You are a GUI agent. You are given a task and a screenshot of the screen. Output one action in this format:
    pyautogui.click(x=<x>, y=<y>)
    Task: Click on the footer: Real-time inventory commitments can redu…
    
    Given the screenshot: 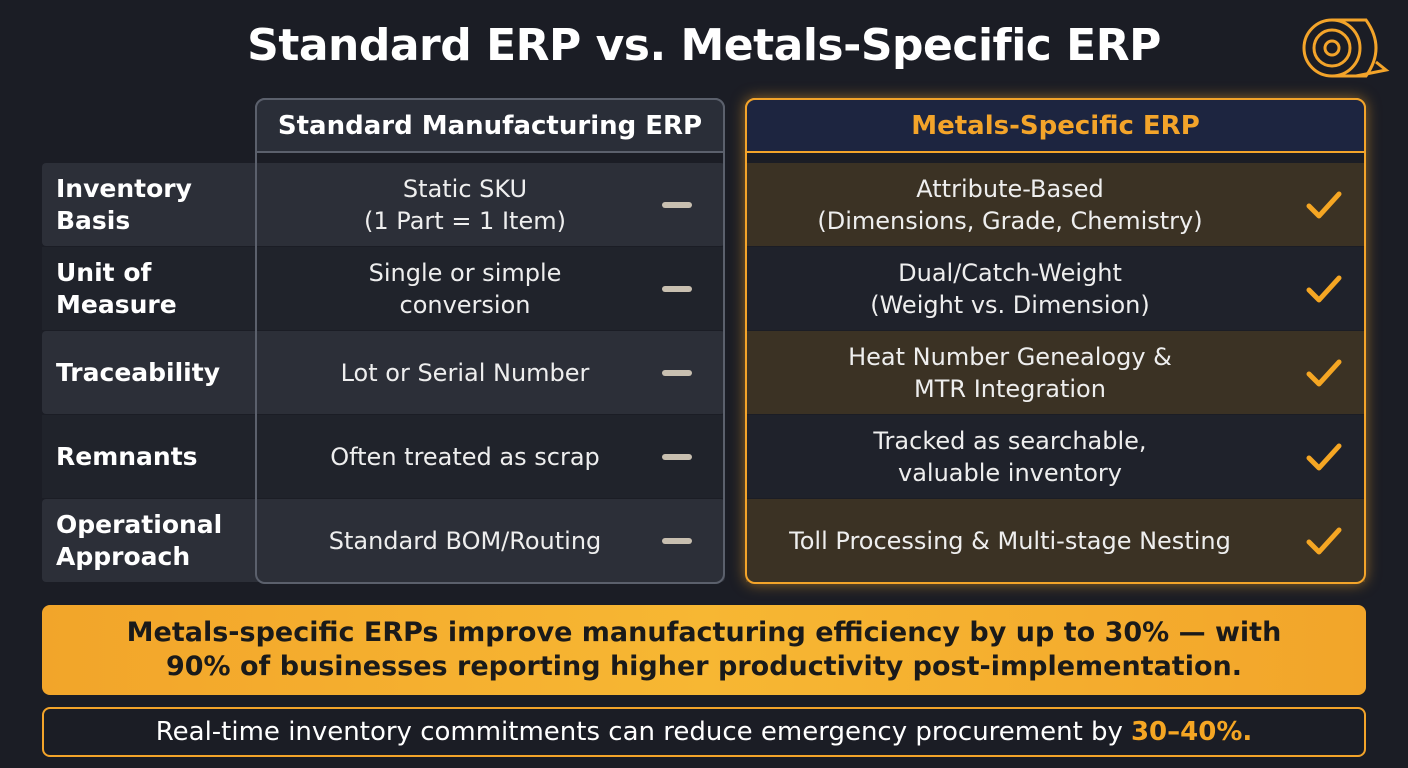 What is the action you would take?
    pyautogui.click(x=704, y=732)
    